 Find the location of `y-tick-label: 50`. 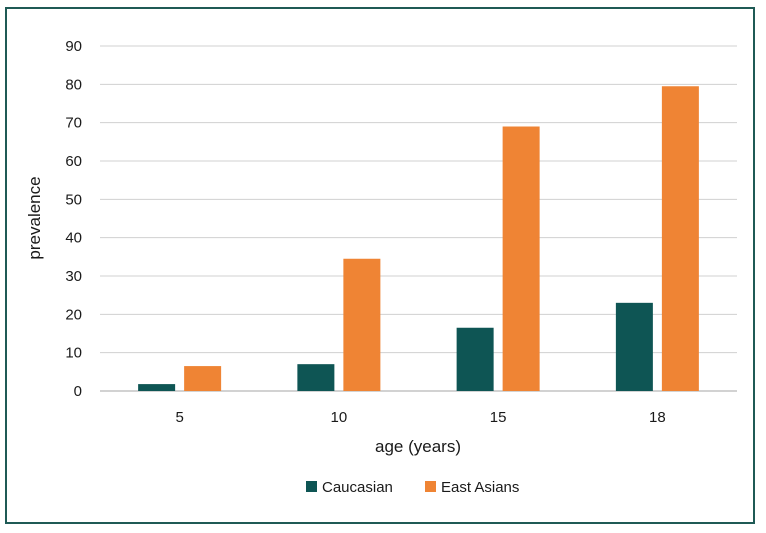

y-tick-label: 50 is located at coordinates (73, 199).